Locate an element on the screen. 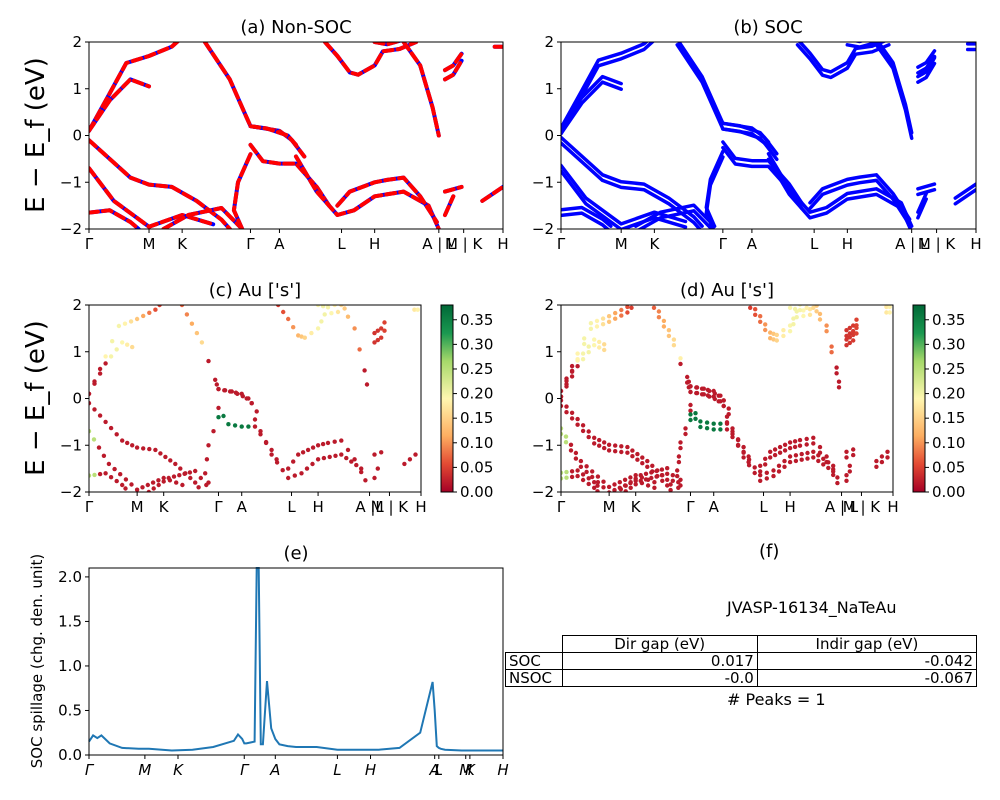  indir-gap-header: Indir gap (eV) is located at coordinates (867, 644).